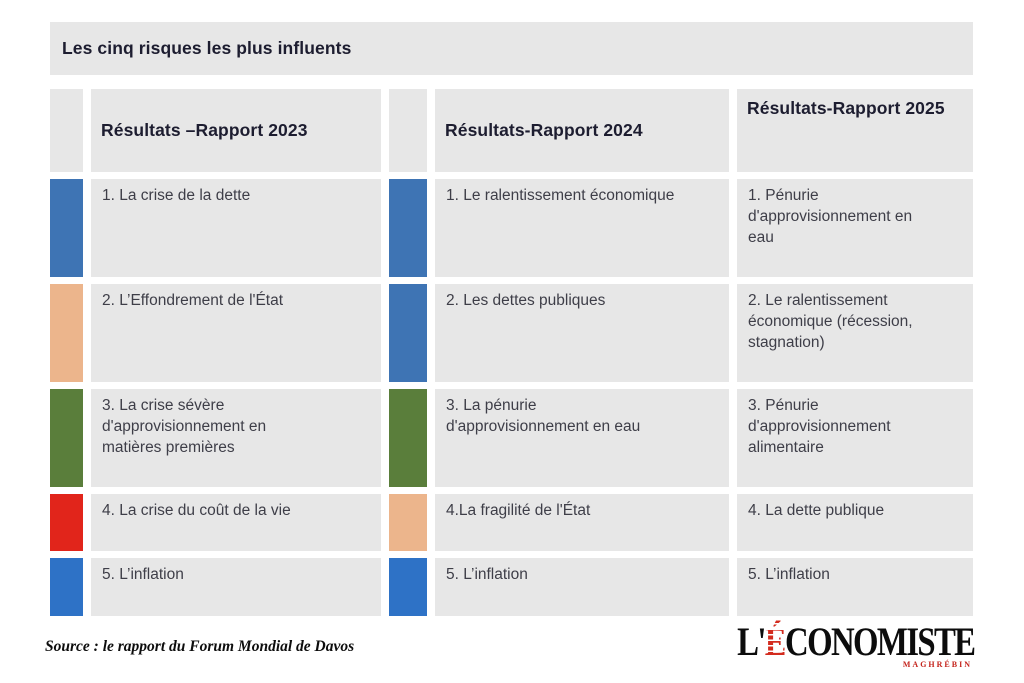 This screenshot has height=683, width=1024. Describe the element at coordinates (937, 664) in the screenshot. I see `logo-tagline: MAGHRÉBIN` at that location.